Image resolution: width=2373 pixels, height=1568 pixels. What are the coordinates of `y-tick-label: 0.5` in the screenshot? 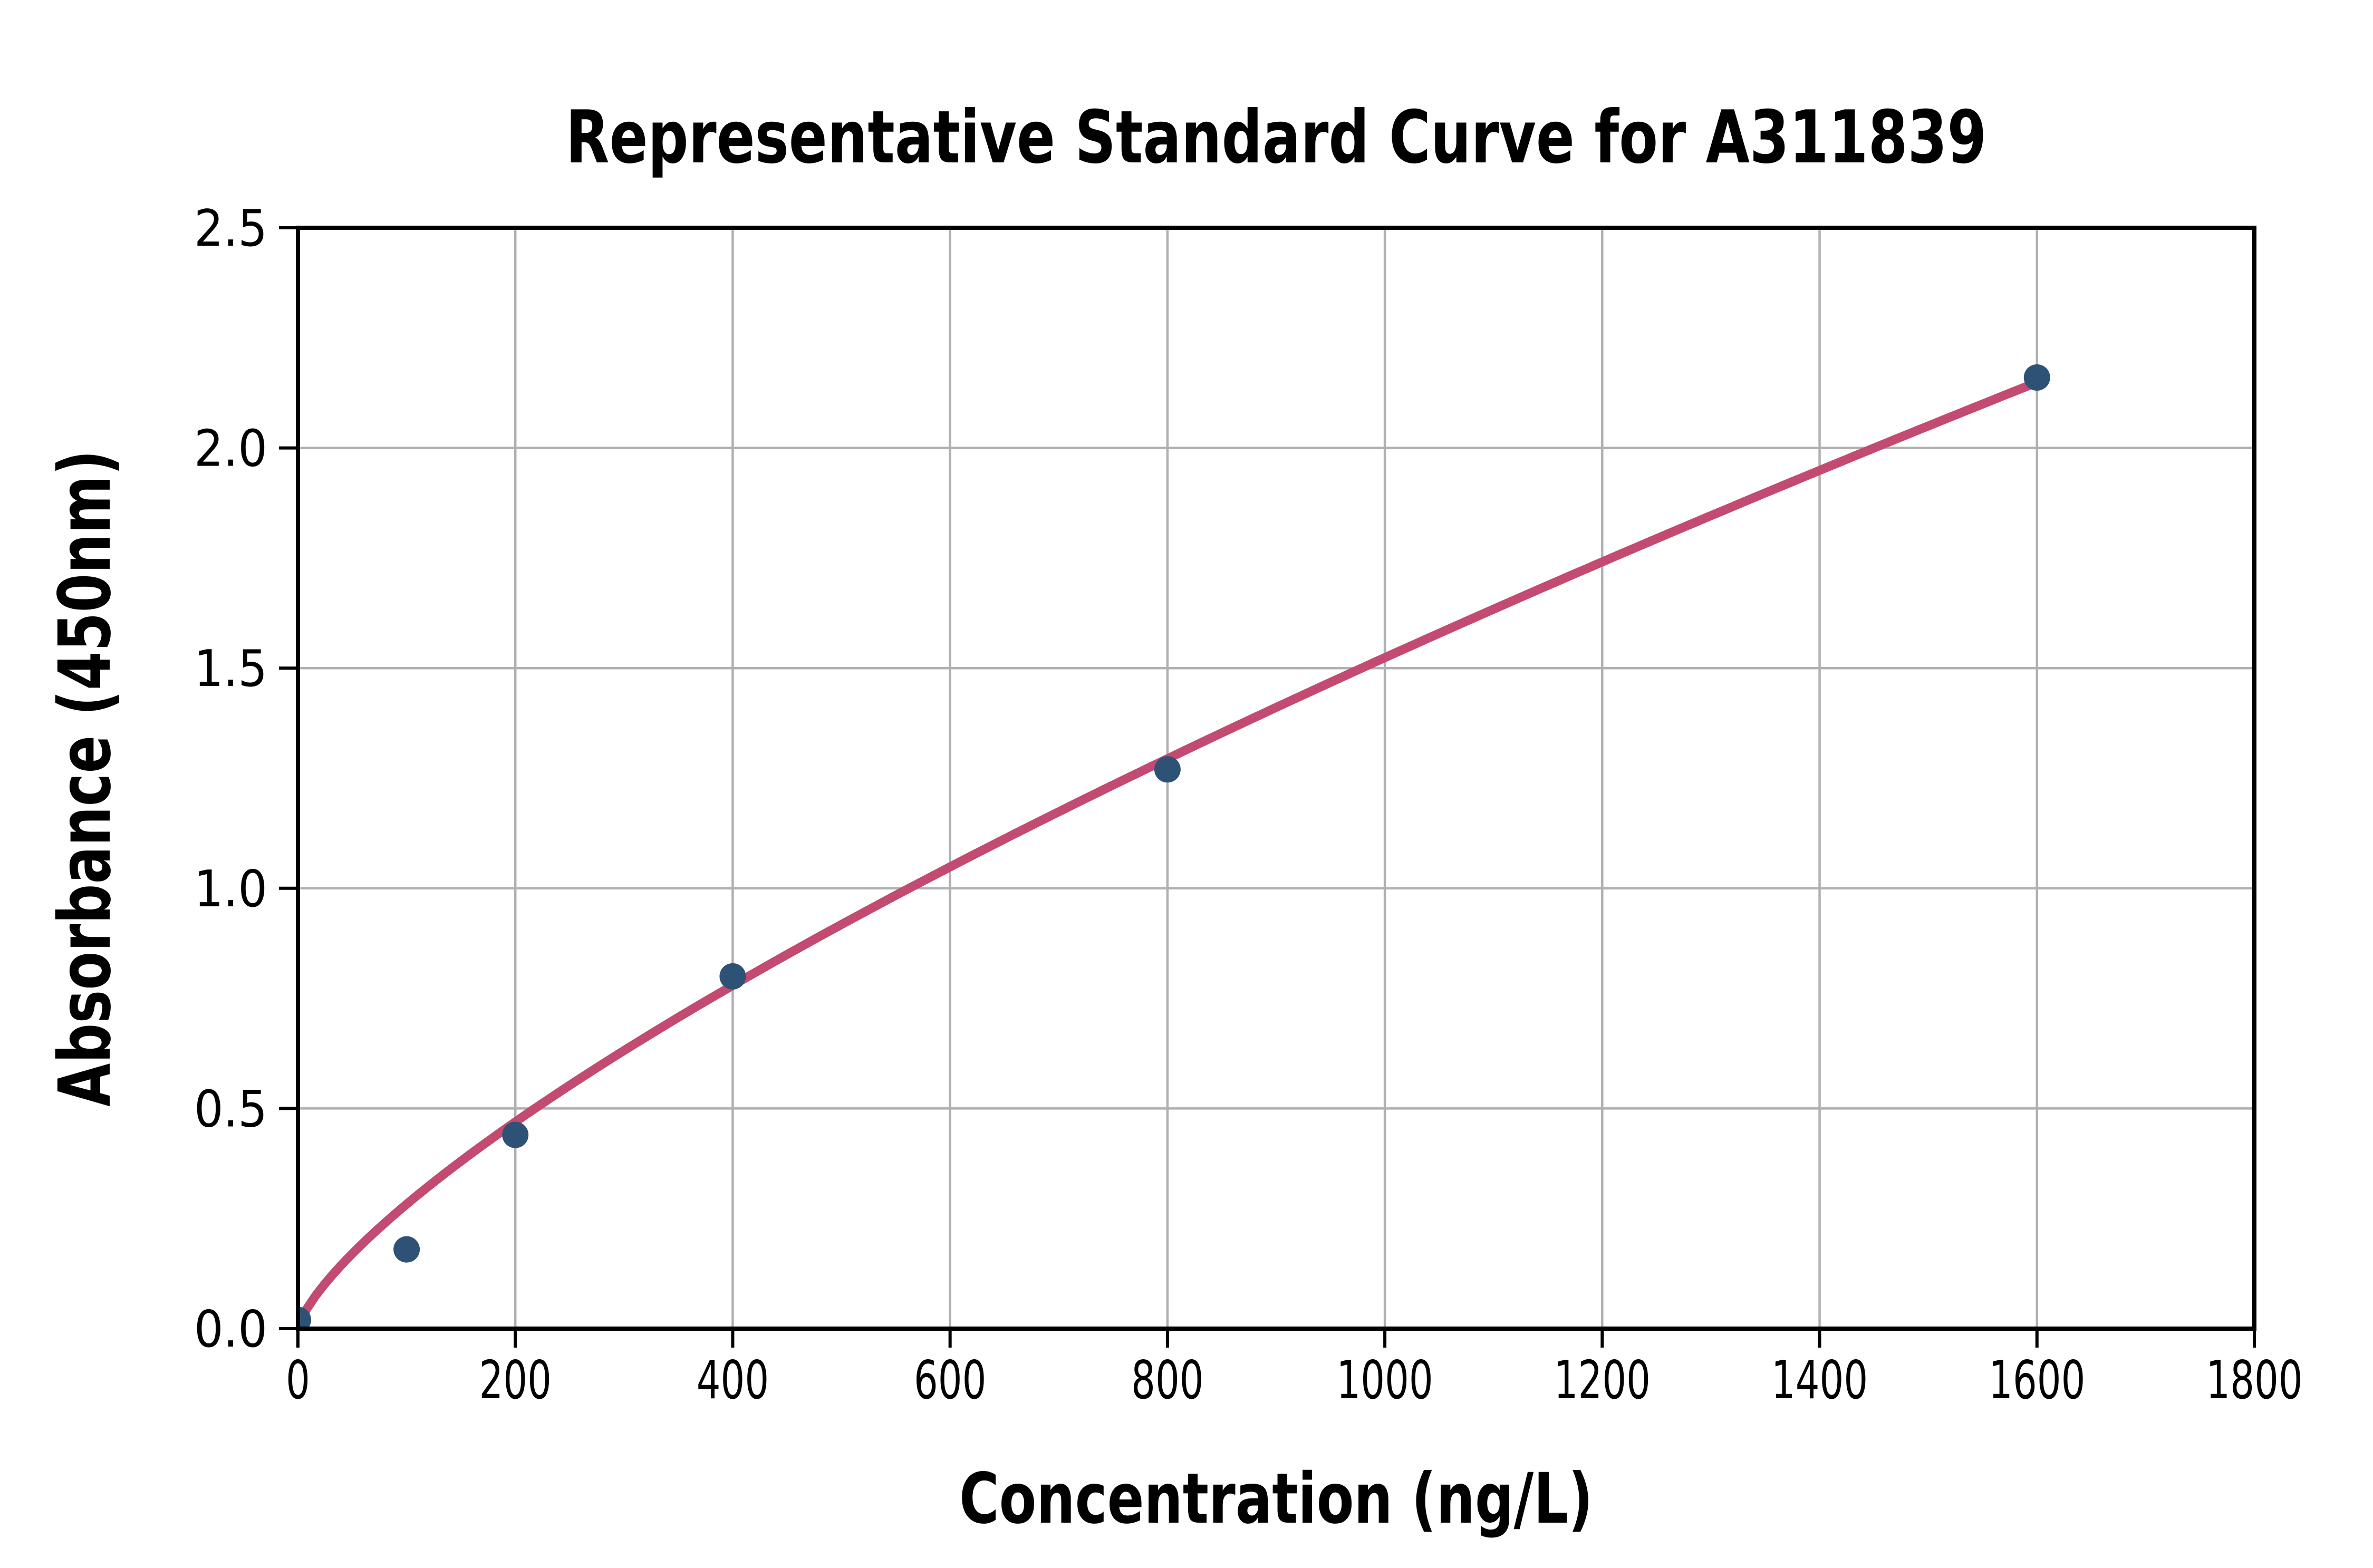 It's located at (230, 1109).